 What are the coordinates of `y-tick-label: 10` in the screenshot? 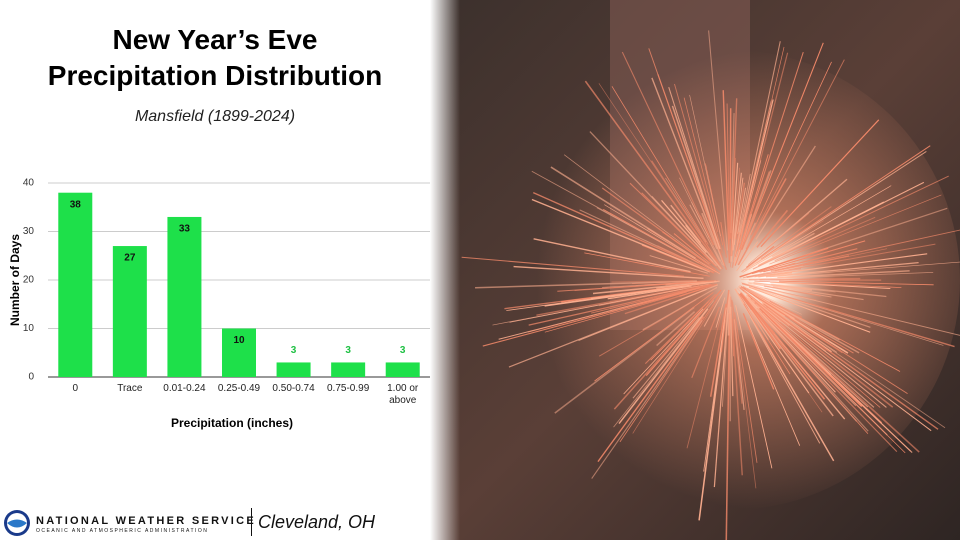 It's located at (29, 328).